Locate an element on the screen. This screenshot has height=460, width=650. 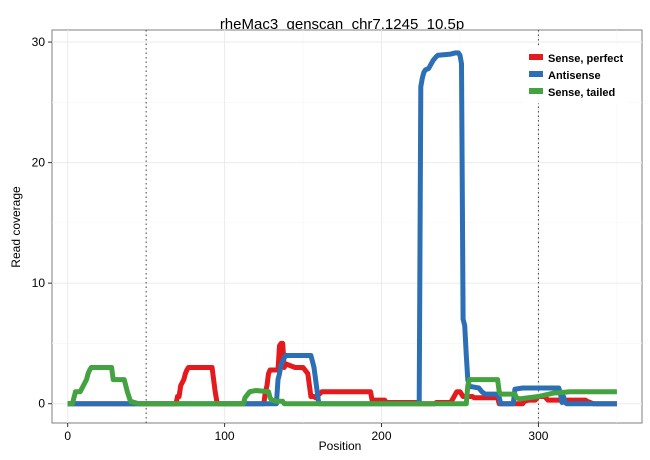
x-axis-title: Position is located at coordinates (340, 446).